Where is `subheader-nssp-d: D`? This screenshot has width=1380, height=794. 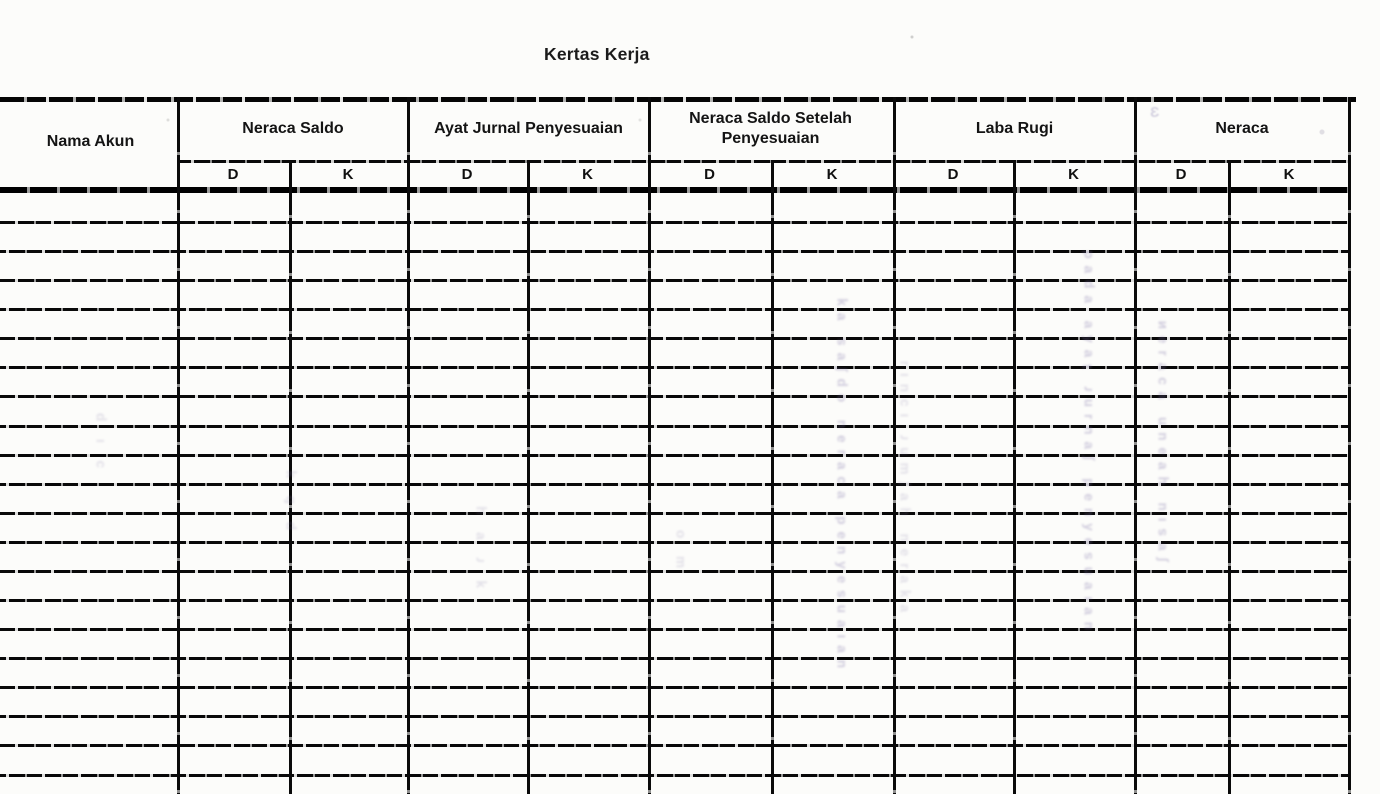
subheader-nssp-d: D is located at coordinates (709, 174).